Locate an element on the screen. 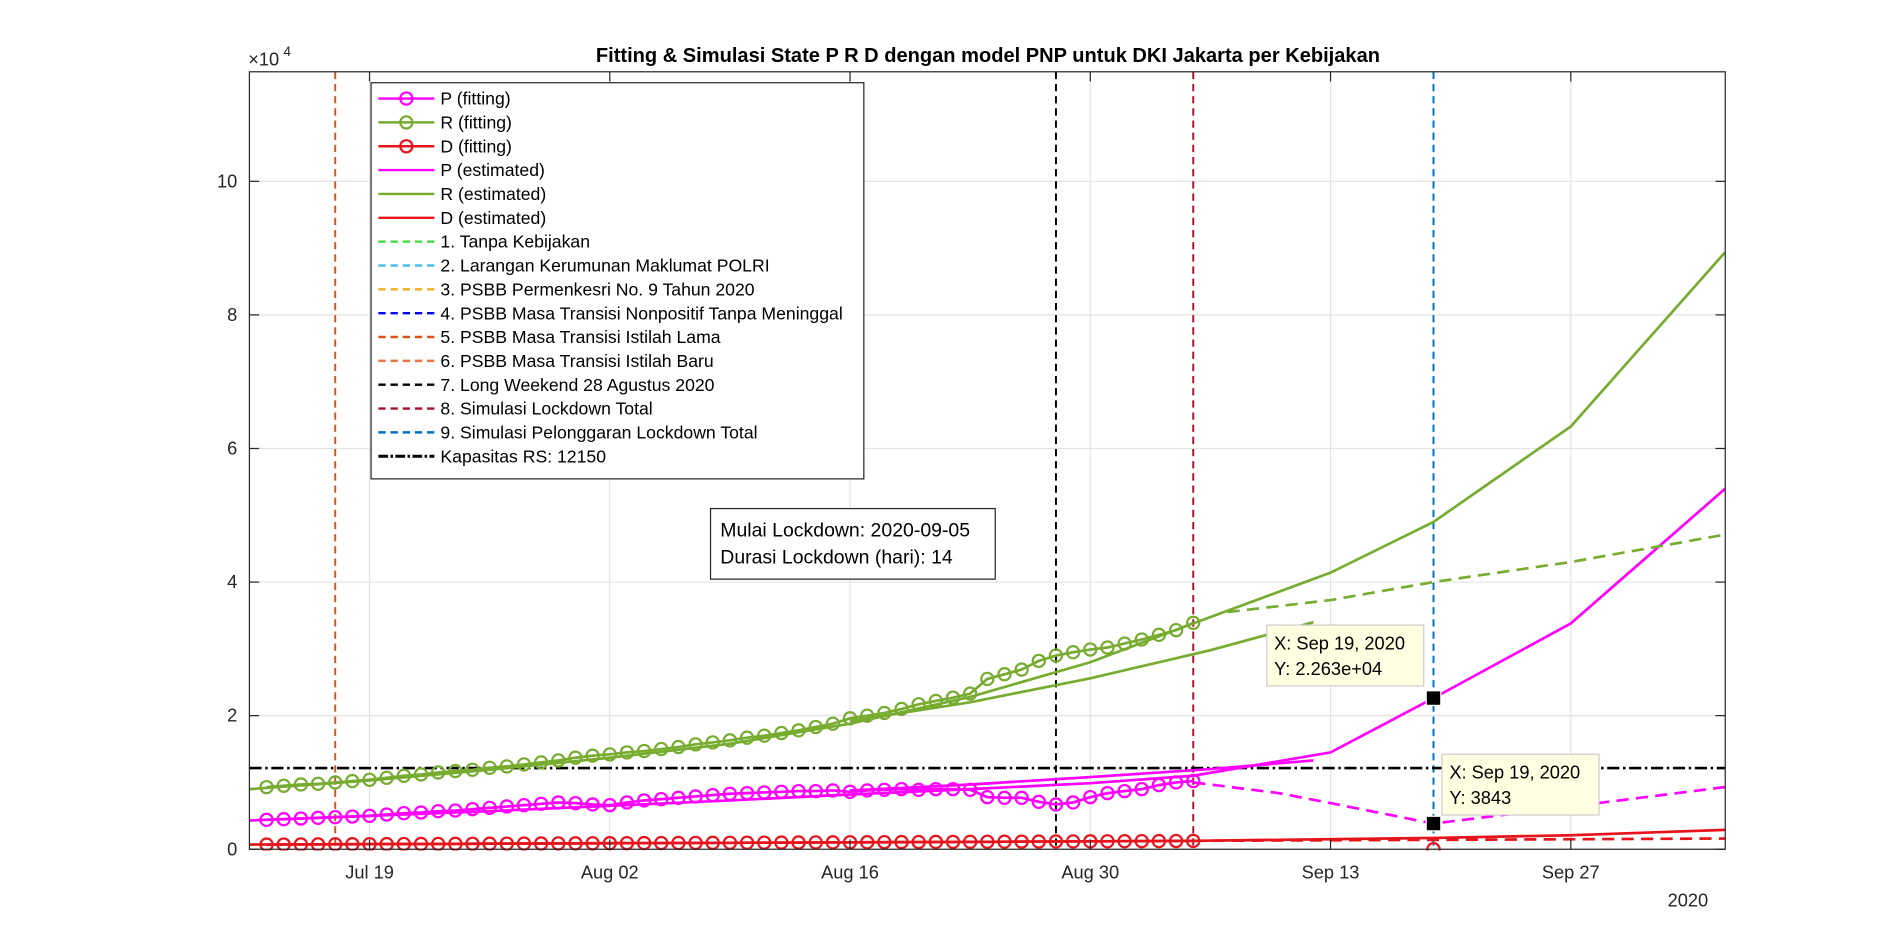 Image resolution: width=1898 pixels, height=949 pixels. legend-label: R (estimated) is located at coordinates (493, 194).